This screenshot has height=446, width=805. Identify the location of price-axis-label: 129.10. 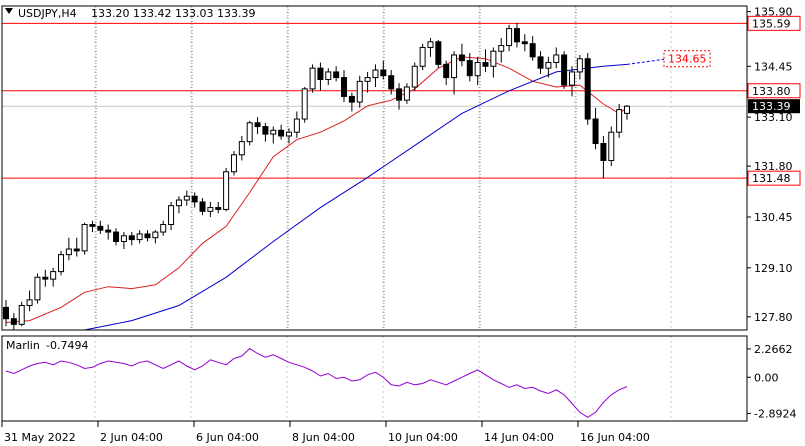
(773, 268).